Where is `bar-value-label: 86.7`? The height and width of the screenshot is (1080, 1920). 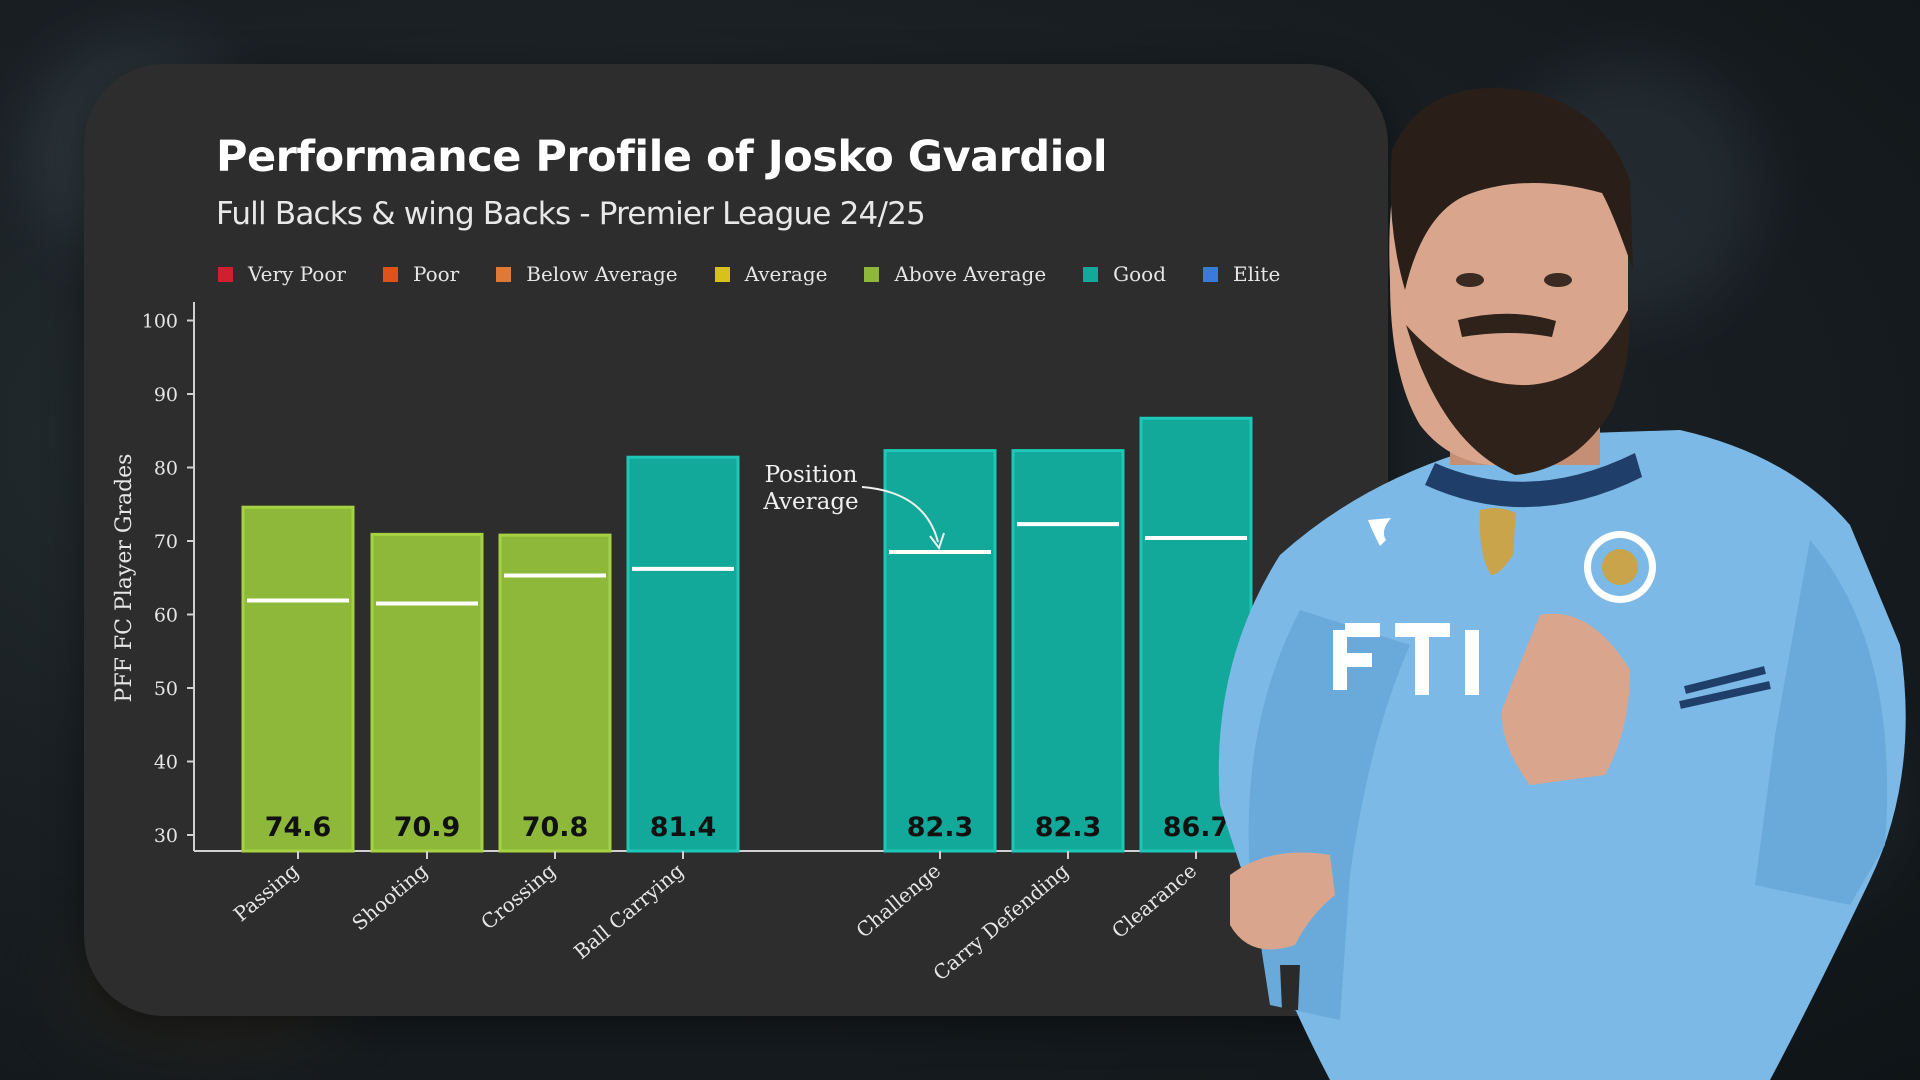
bar-value-label: 86.7 is located at coordinates (1196, 827).